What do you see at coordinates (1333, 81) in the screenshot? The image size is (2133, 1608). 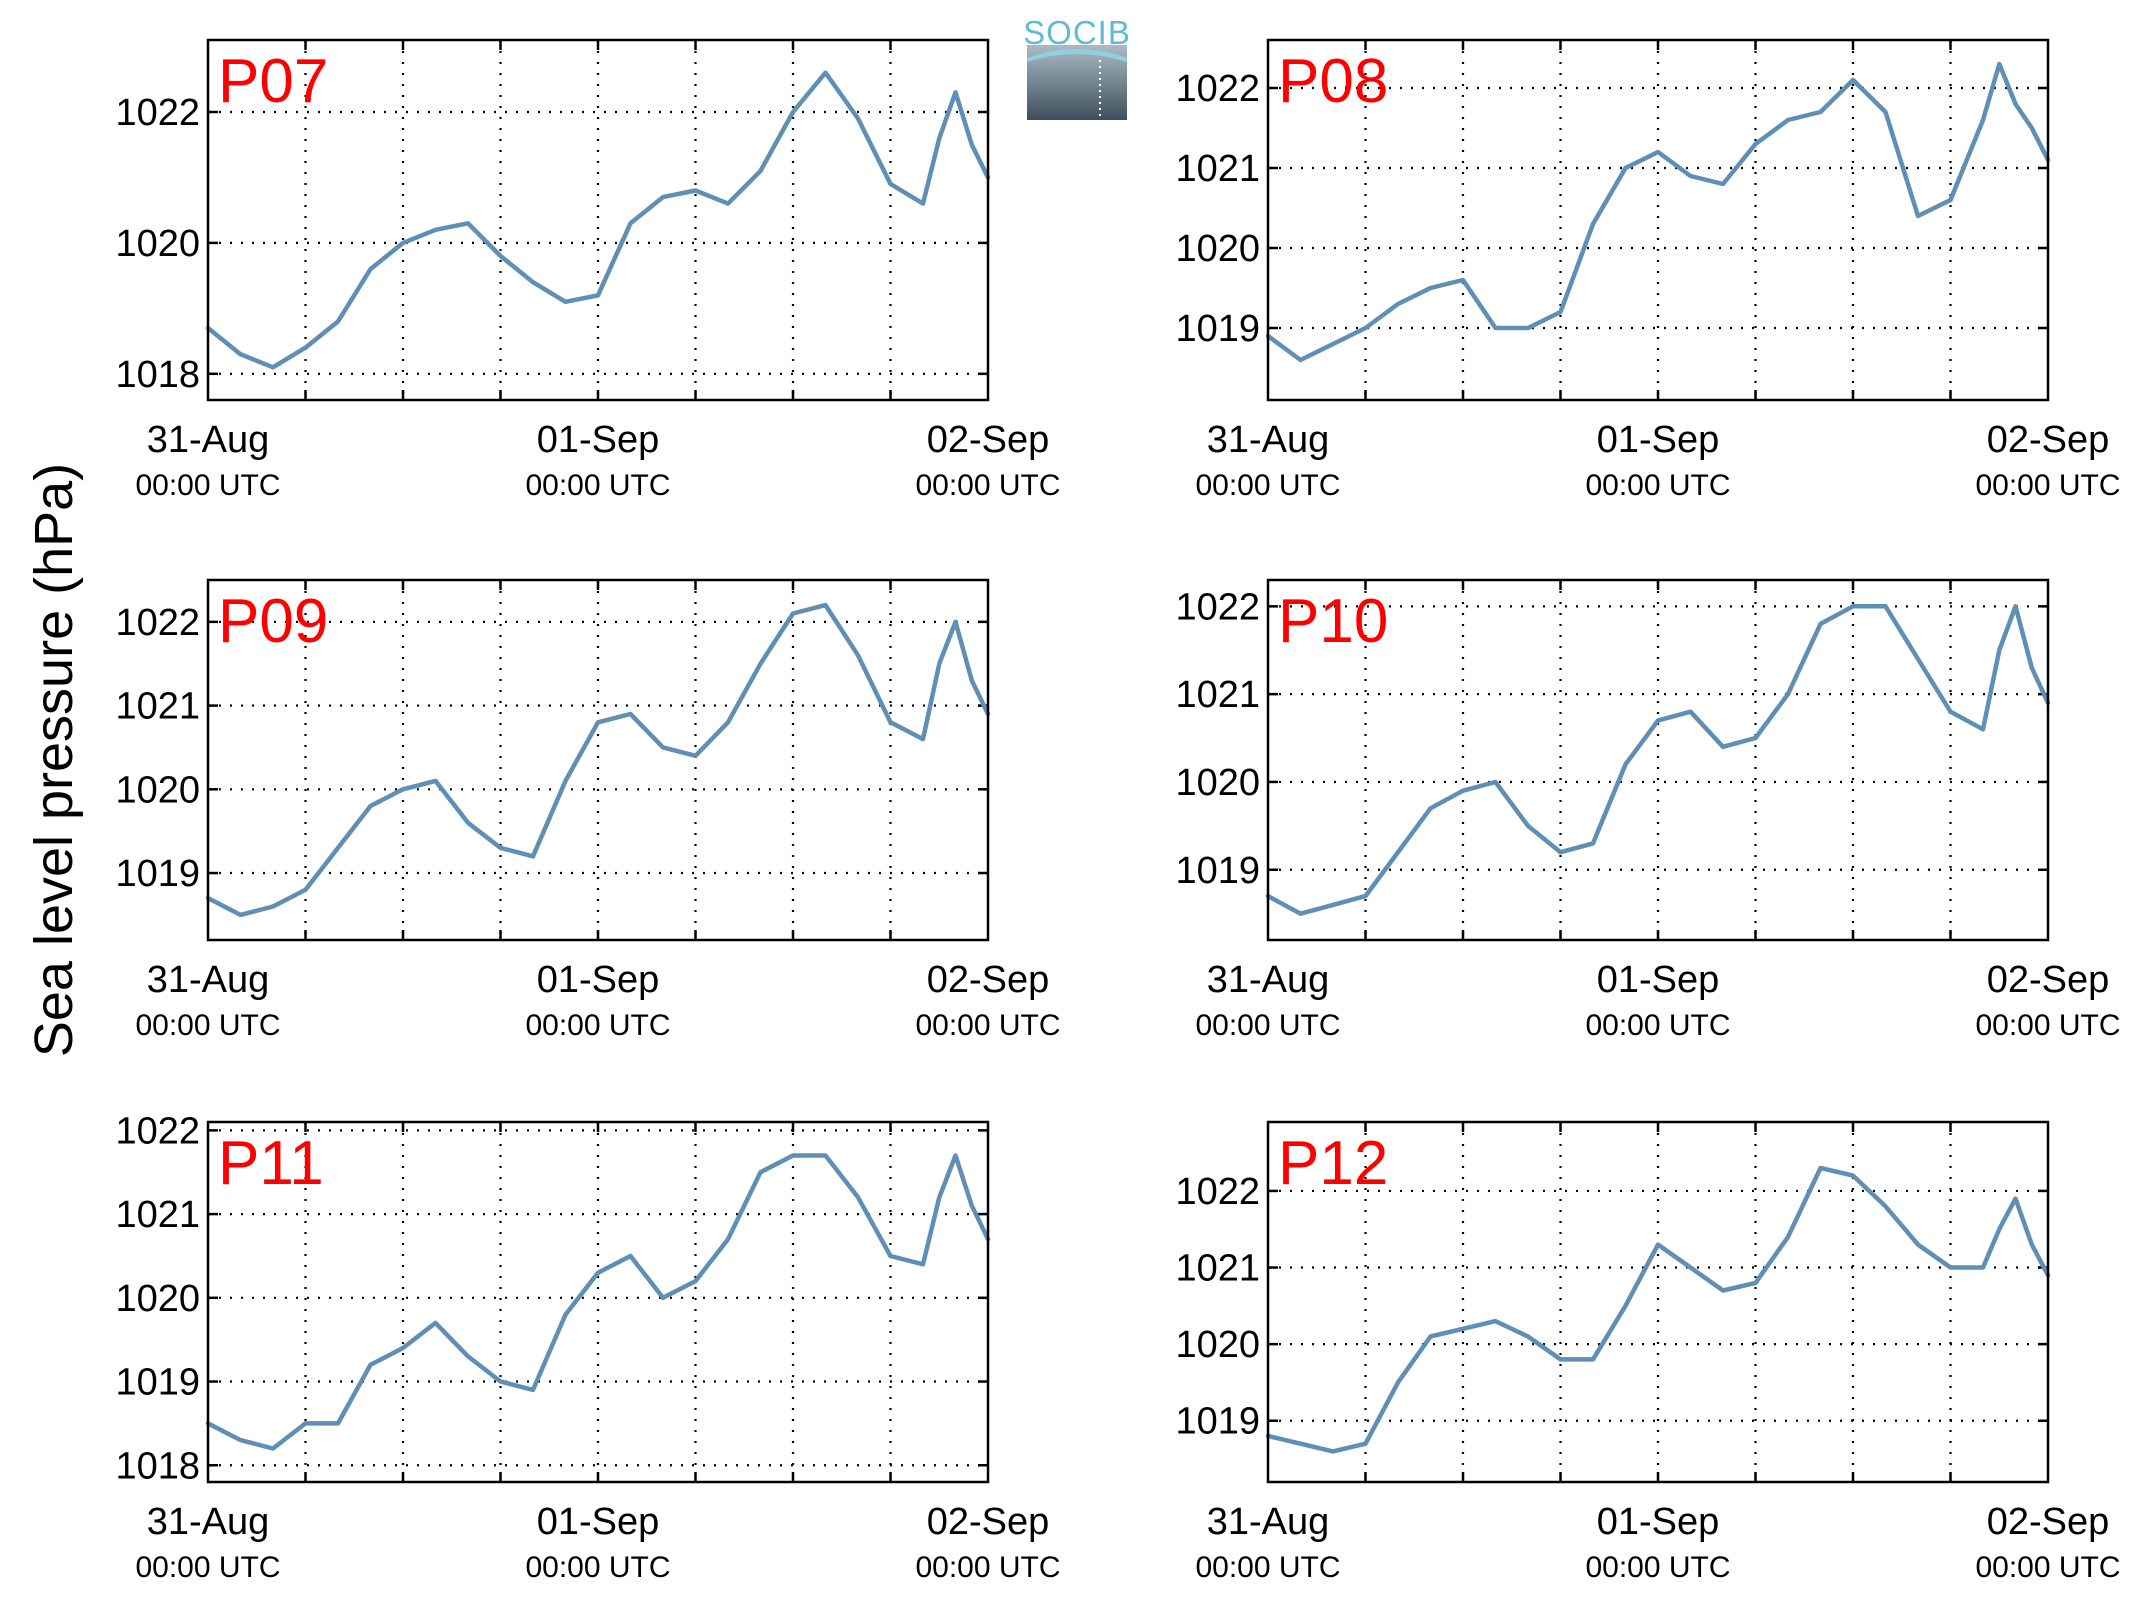 I see `panel-label: P08` at bounding box center [1333, 81].